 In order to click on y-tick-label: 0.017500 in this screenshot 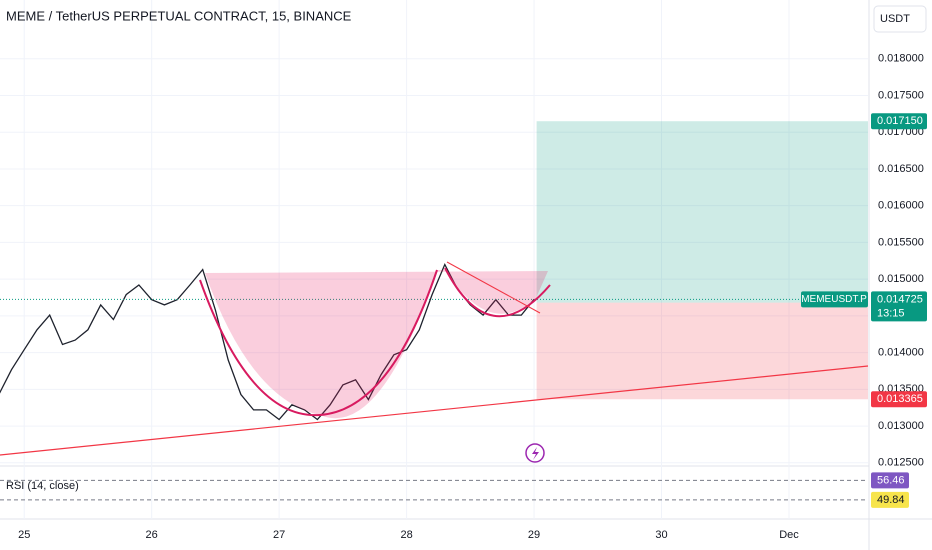, I will do `click(901, 95)`.